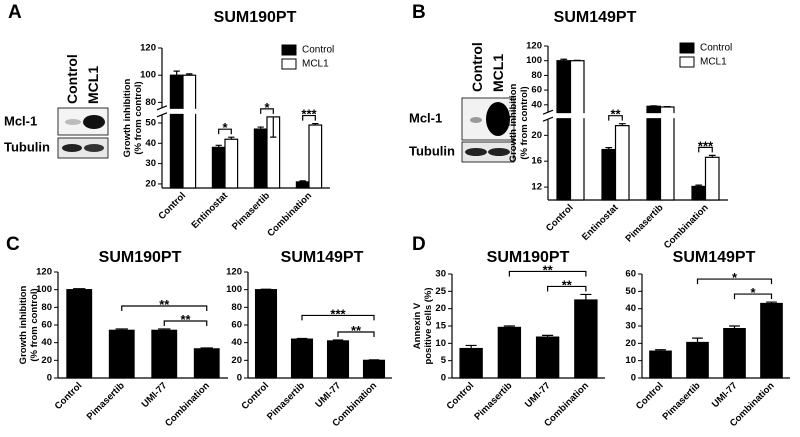 This screenshot has height=437, width=800. Describe the element at coordinates (72, 79) in the screenshot. I see `blot-column-label: Control` at that location.